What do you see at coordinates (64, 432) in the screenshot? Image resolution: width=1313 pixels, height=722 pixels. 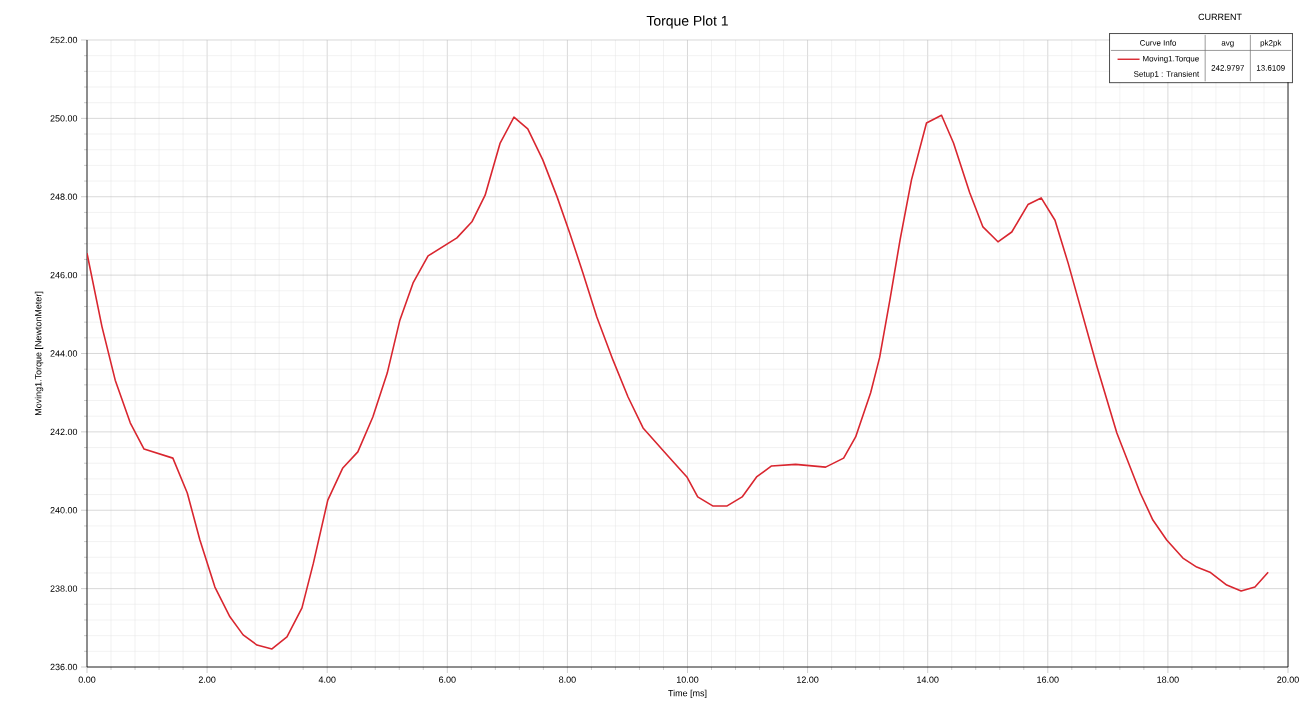 I see `y-tick-label: 242.00` at bounding box center [64, 432].